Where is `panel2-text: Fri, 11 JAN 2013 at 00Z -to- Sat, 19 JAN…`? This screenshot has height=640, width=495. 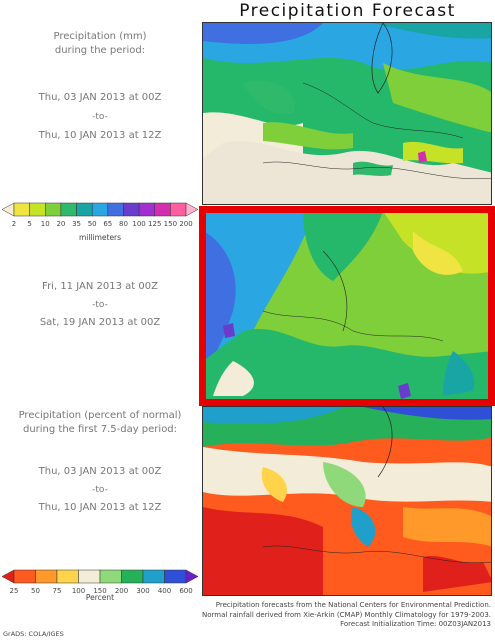 panel2-text: Fri, 11 JAN 2013 at 00Z -to- Sat, 19 JAN… is located at coordinates (100, 305).